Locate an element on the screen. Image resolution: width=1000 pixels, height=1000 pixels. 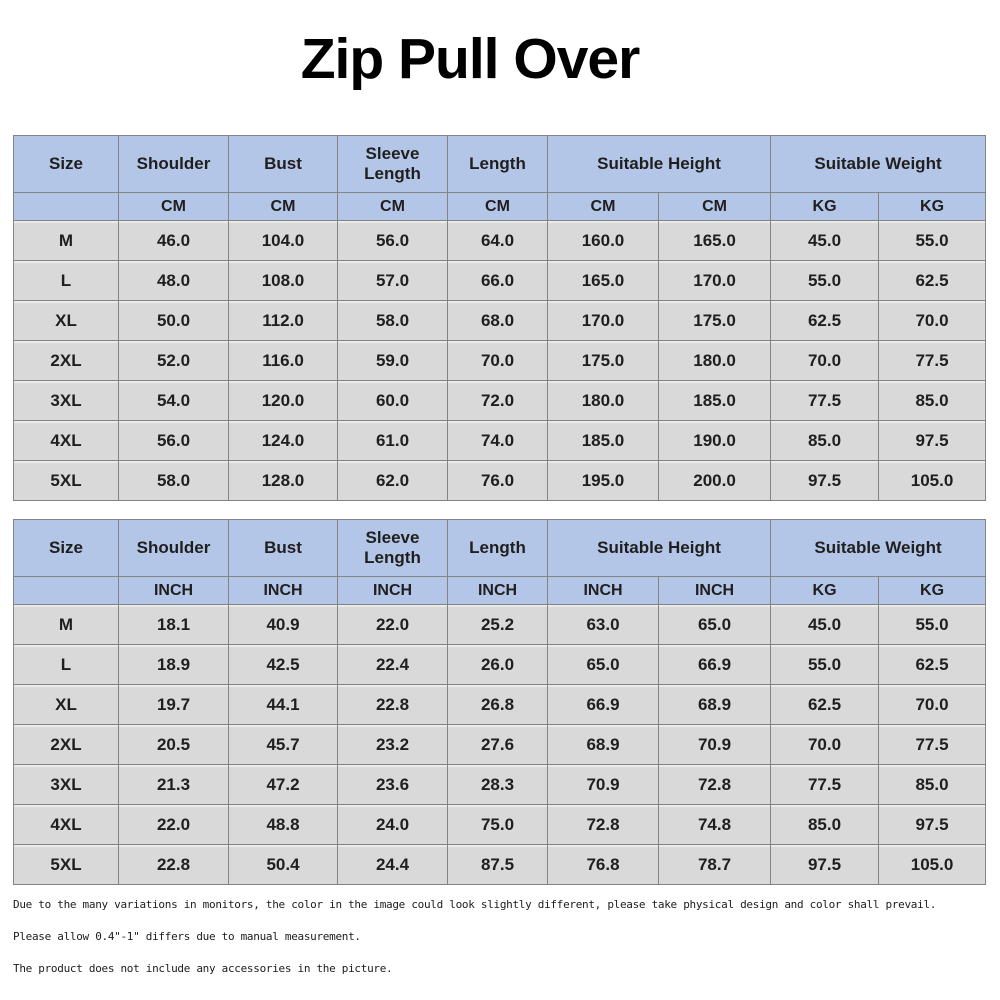
measurement-cell: 190.0 is located at coordinates (714, 440).